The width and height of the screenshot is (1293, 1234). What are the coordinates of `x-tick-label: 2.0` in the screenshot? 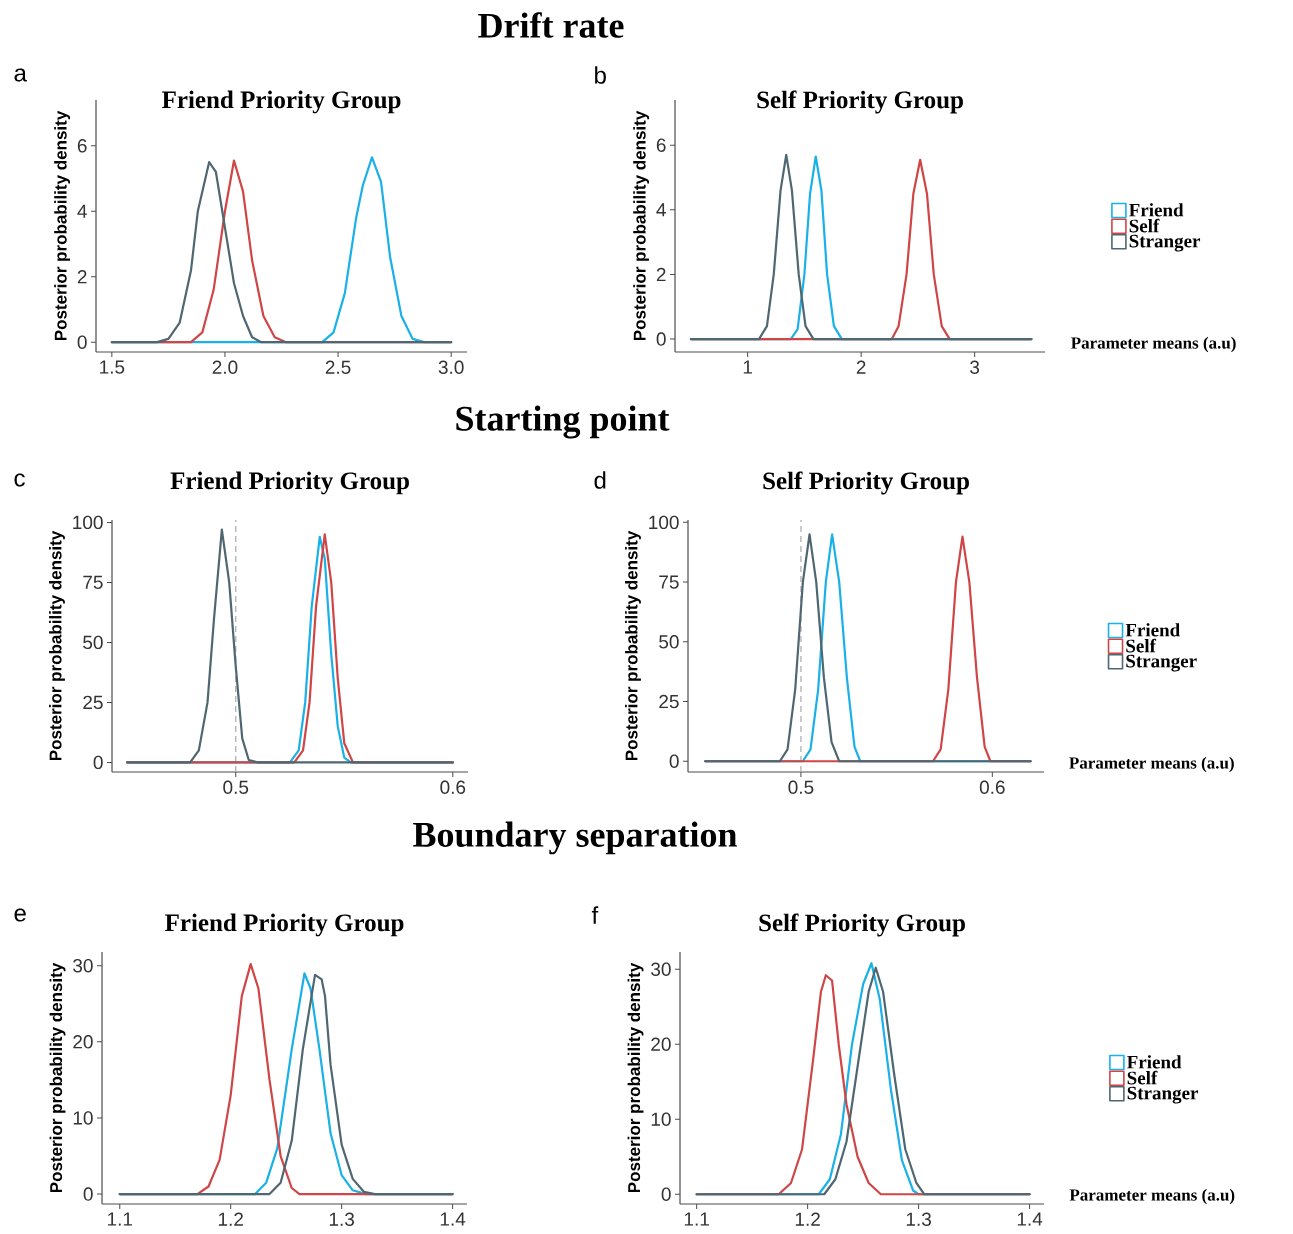 It's located at (225, 367).